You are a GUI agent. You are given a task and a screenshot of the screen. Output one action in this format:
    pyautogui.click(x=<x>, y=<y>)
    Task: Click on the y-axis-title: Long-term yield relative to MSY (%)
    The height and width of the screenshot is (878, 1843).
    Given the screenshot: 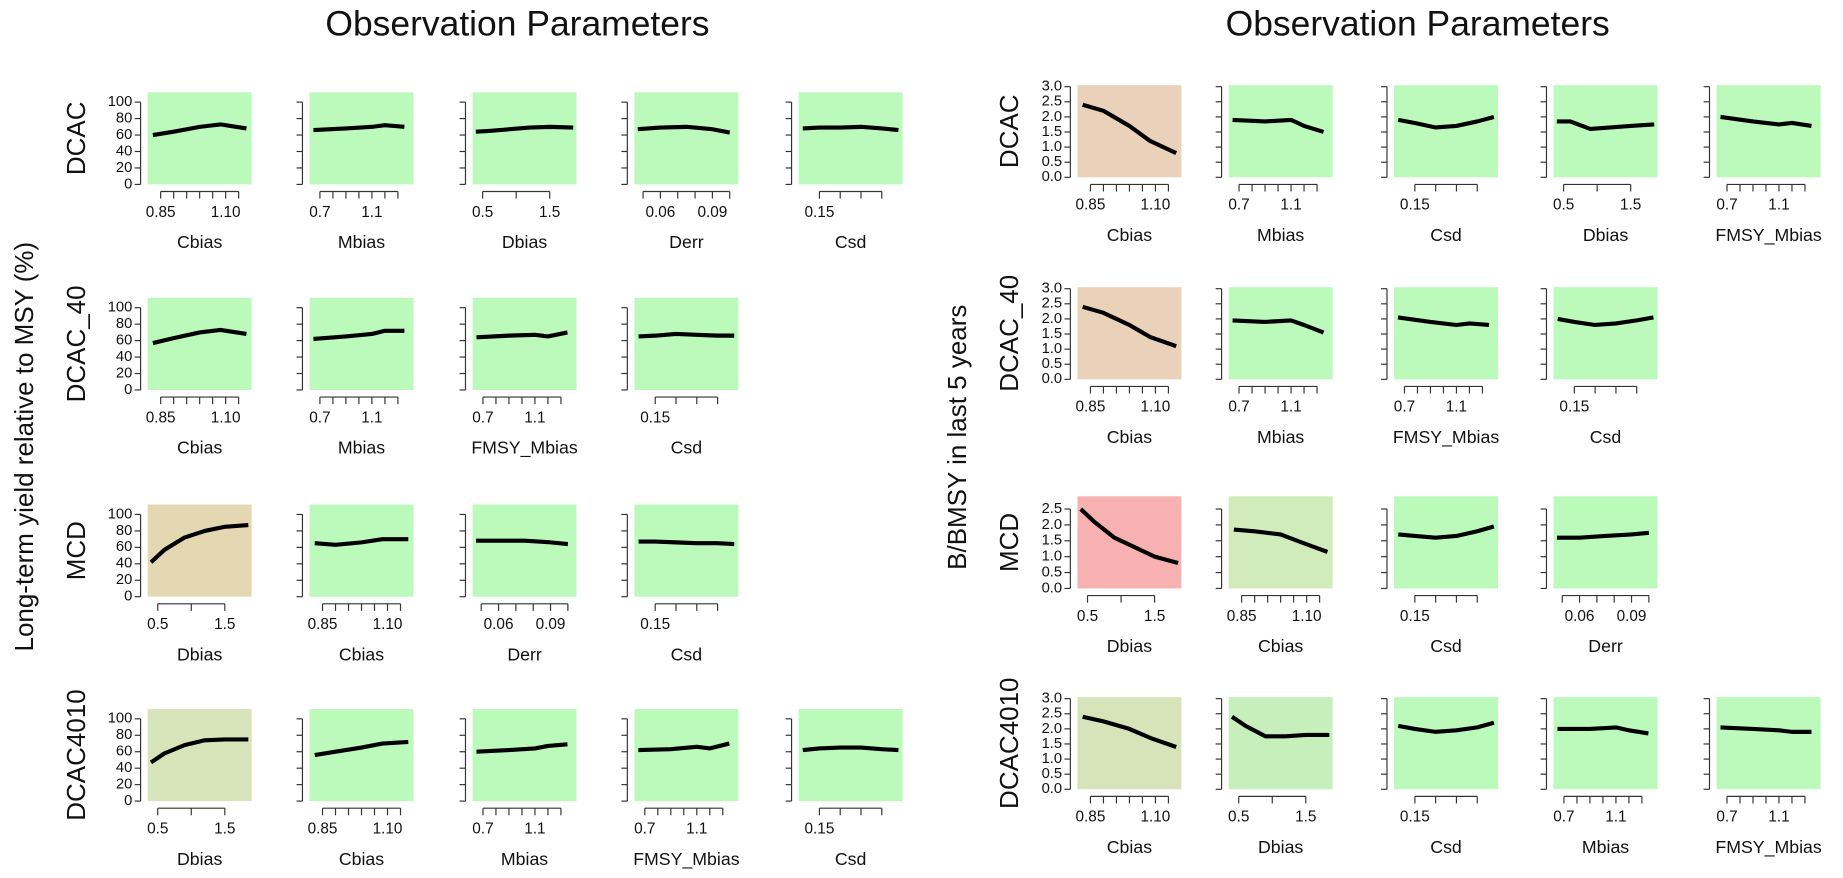 What is the action you would take?
    pyautogui.click(x=24, y=447)
    